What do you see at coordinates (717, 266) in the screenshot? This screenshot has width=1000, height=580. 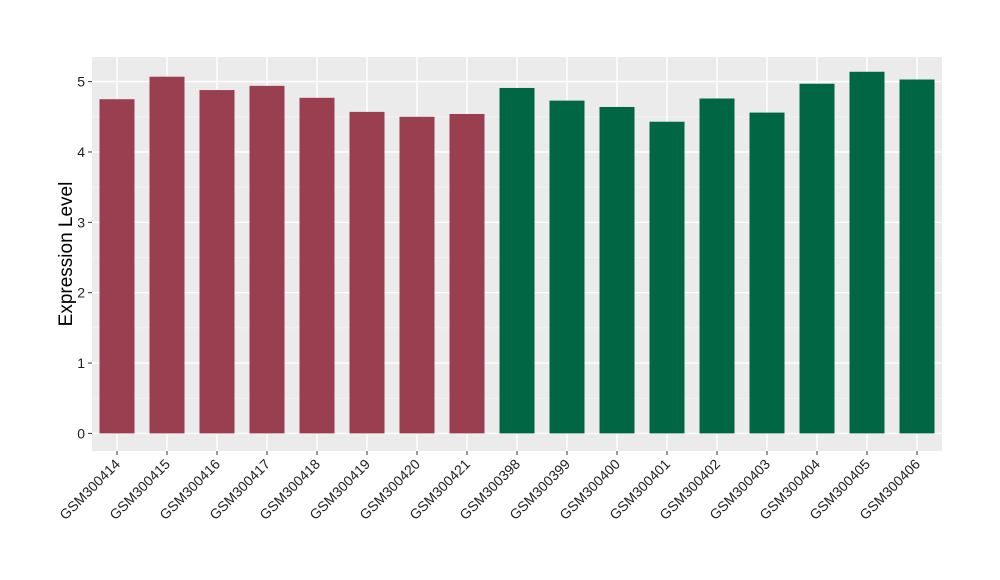 I see `bar-GSM300402` at bounding box center [717, 266].